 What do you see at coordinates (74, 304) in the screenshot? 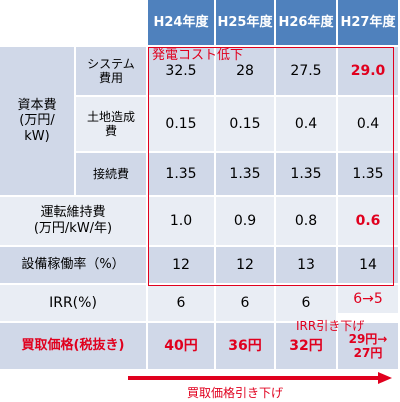
I see `irr-label: IRR(%)` at bounding box center [74, 304].